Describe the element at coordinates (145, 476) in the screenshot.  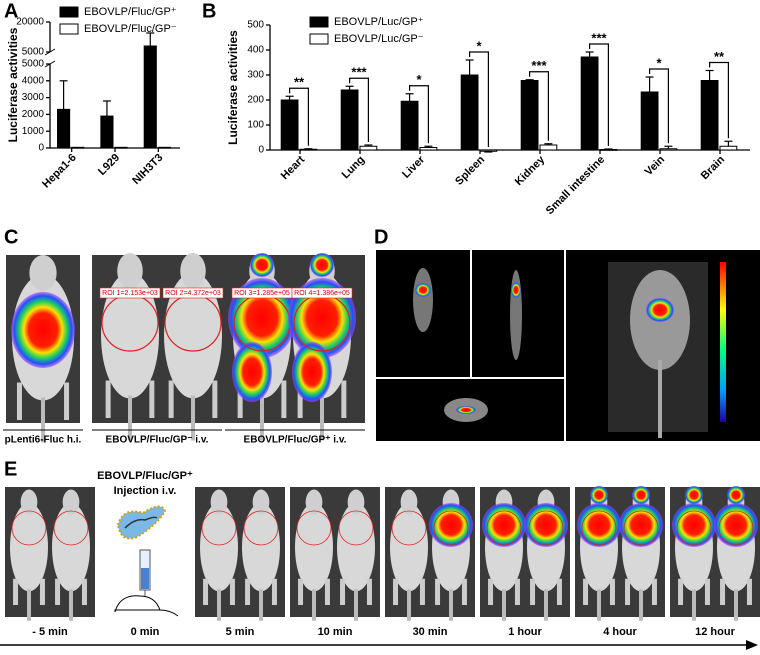
I see `injection-label: EBOVLP/Fluc/GP⁺` at that location.